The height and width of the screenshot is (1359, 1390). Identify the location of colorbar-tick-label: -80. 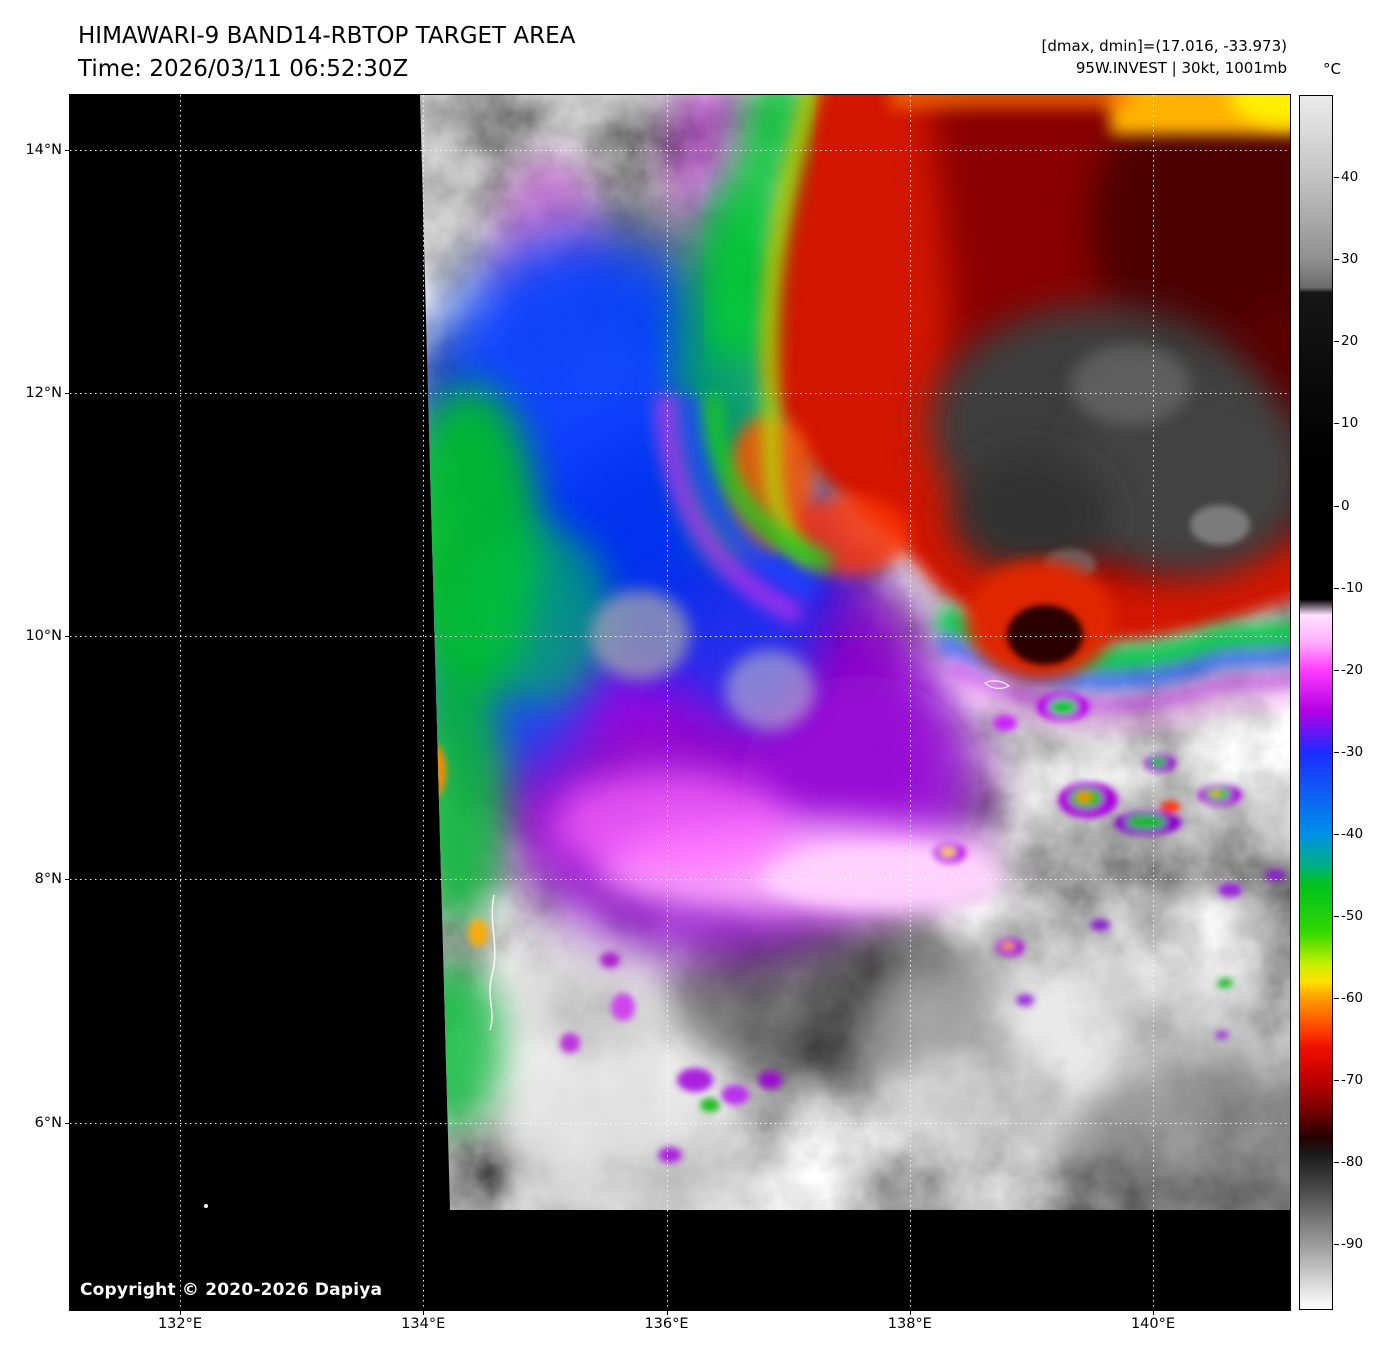
(1352, 1162).